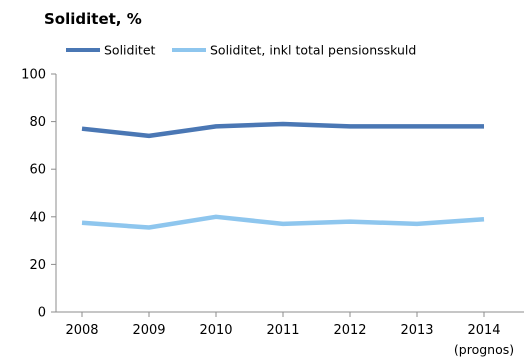  I want to click on x-tick-label: 2010, so click(215, 330).